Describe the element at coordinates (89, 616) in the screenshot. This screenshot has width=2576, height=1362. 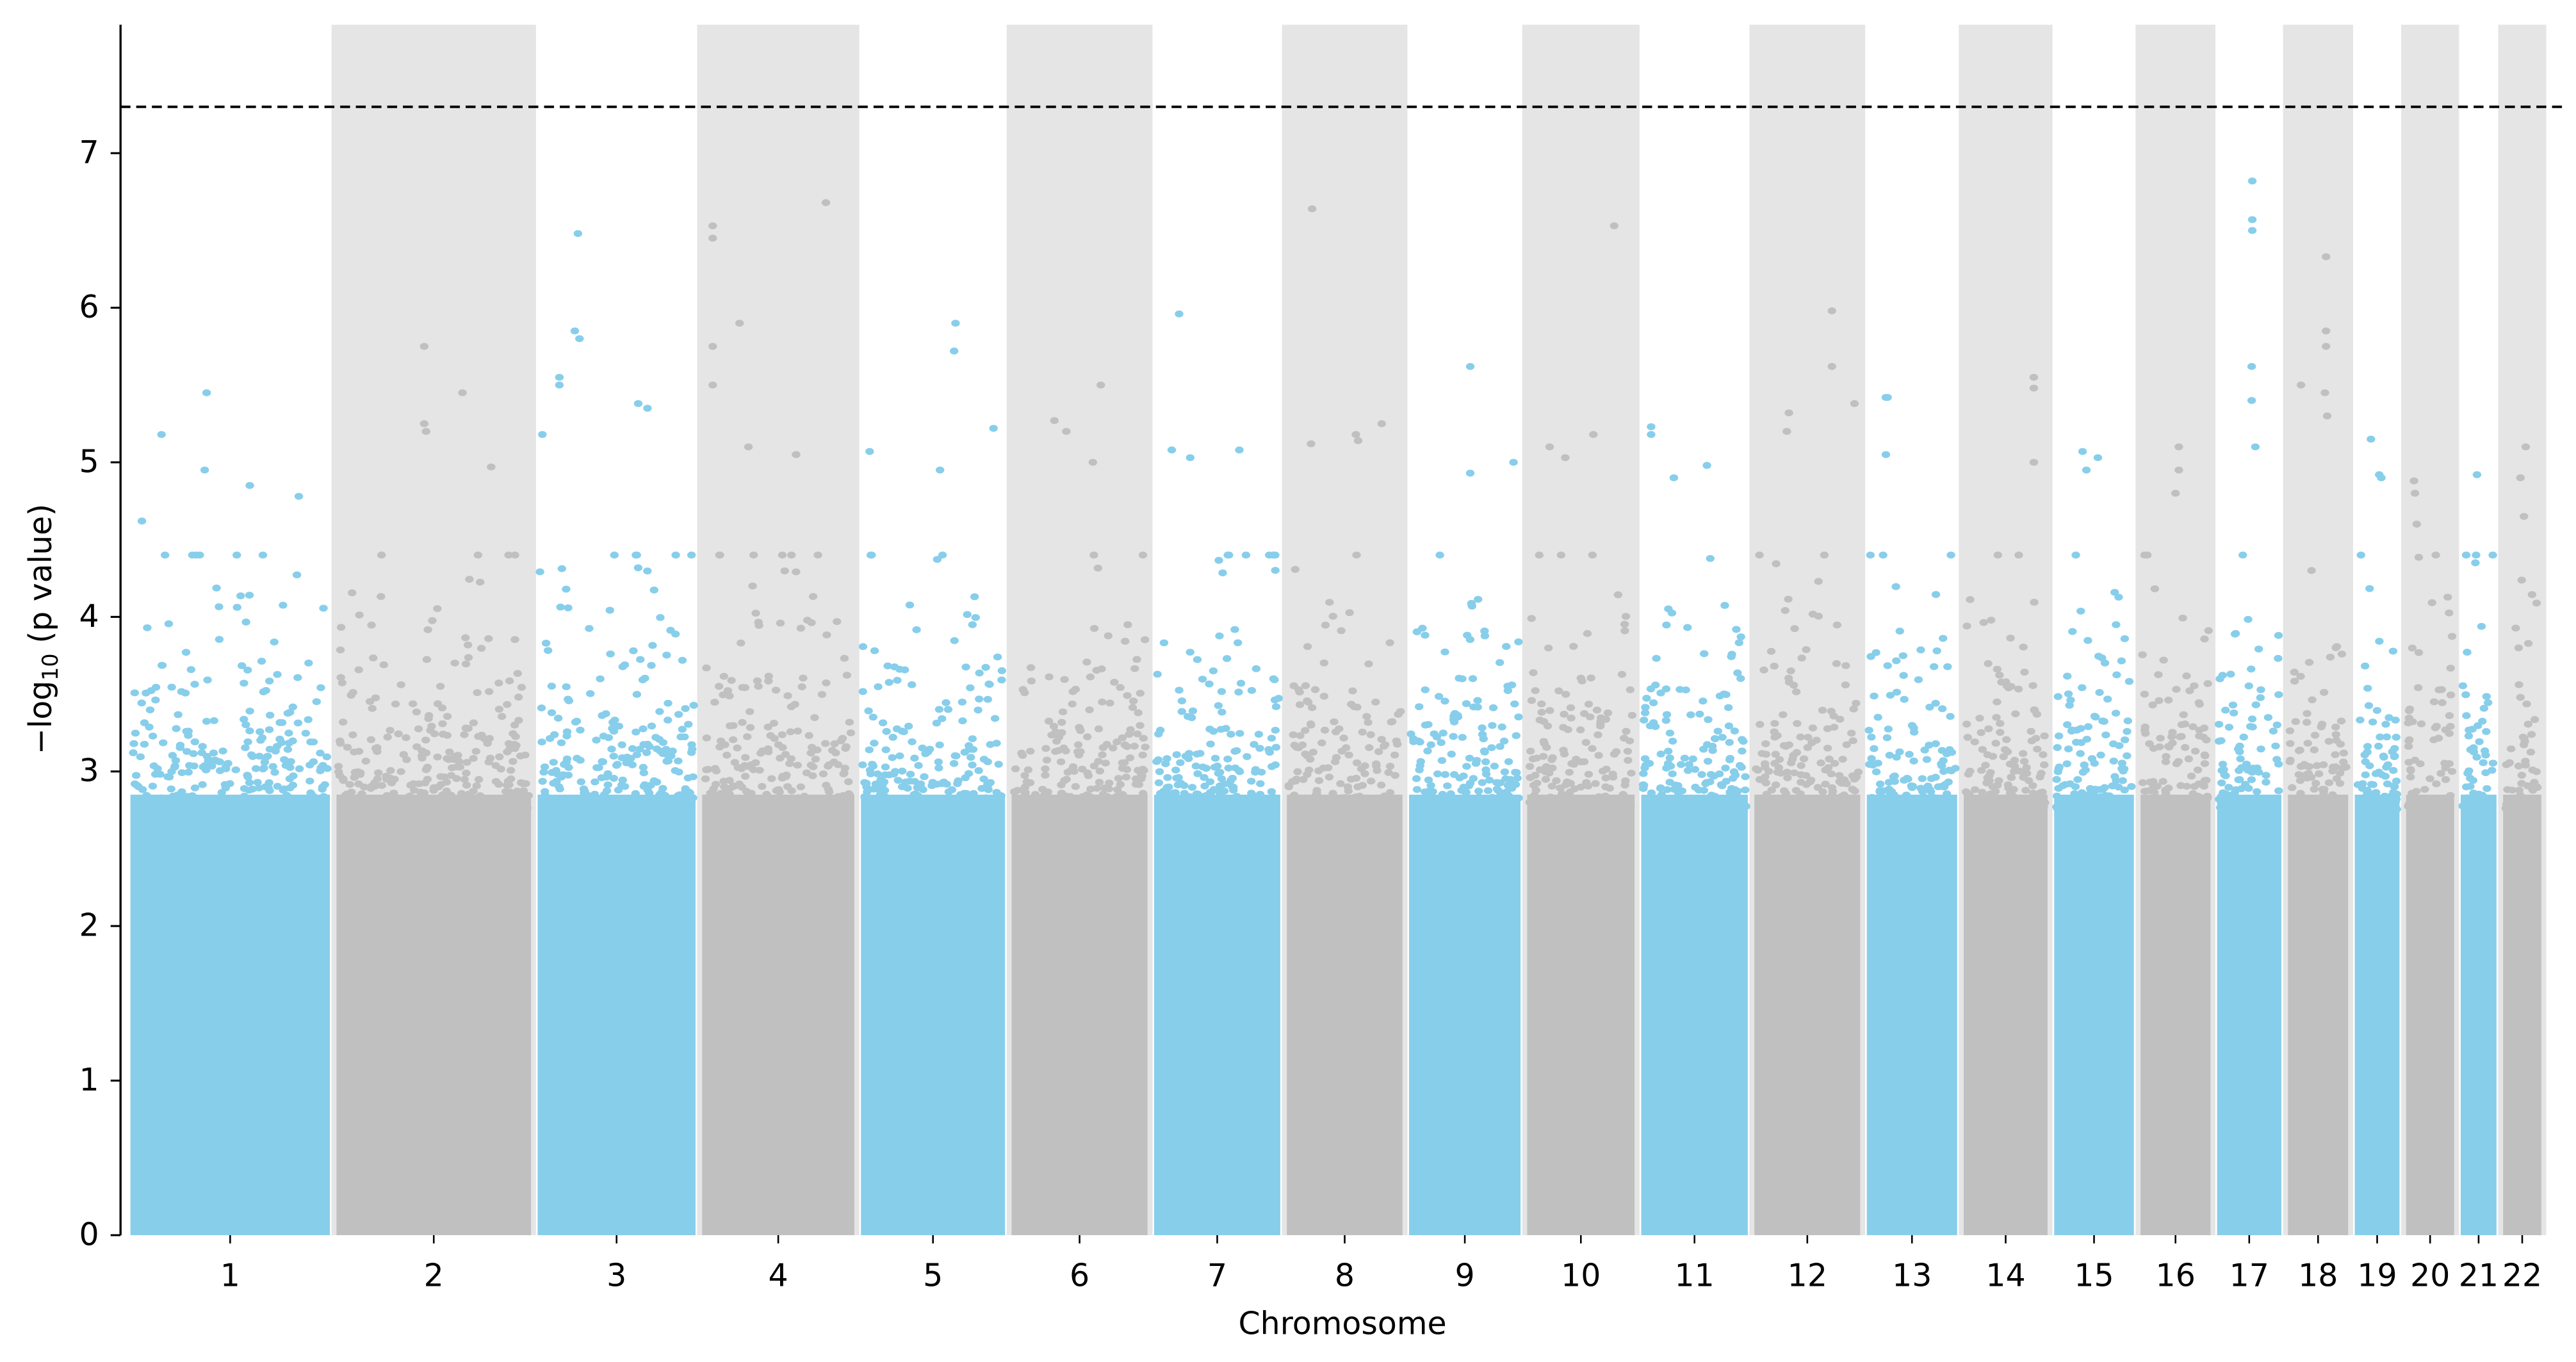
I see `y-tick-label: 4` at that location.